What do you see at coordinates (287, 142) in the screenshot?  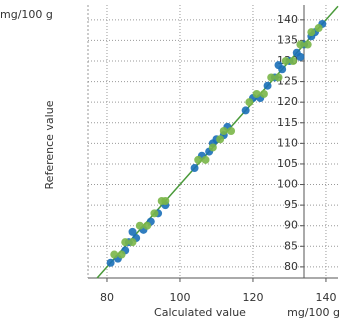 I see `y-tick-label: 110` at bounding box center [287, 142].